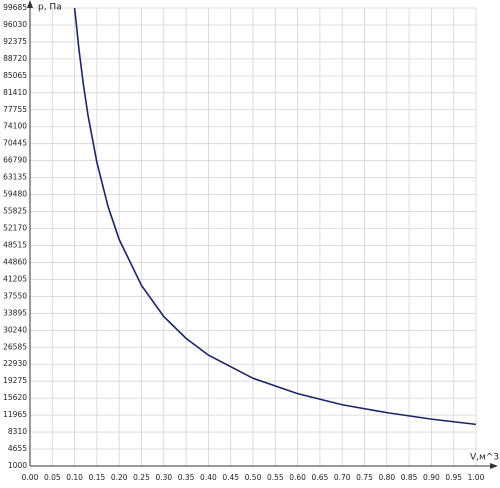 Image resolution: width=500 pixels, height=488 pixels. I want to click on y-arrow, so click(30, 4).